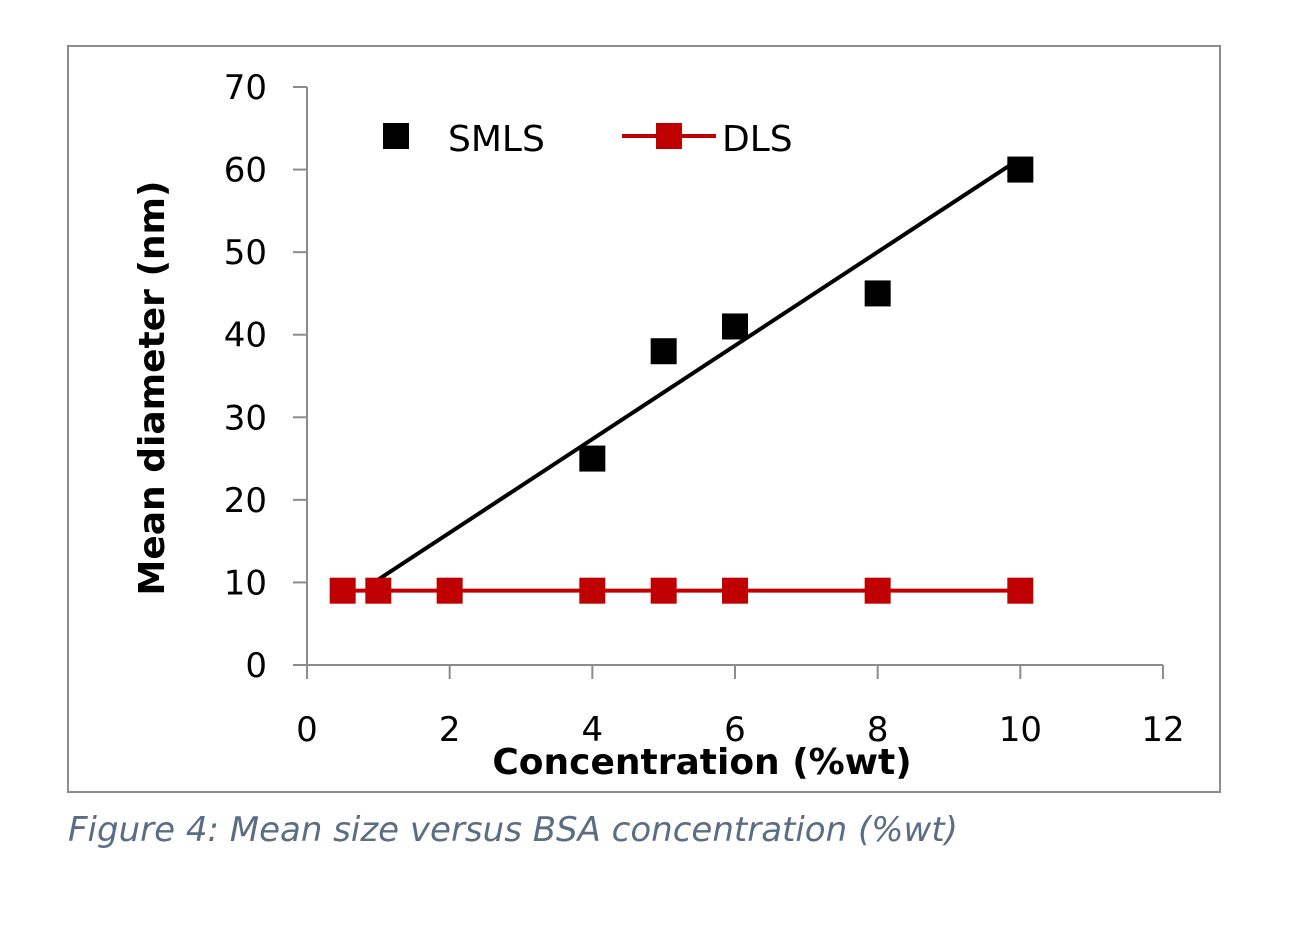  What do you see at coordinates (806, 314) in the screenshot?
I see `series-smls` at bounding box center [806, 314].